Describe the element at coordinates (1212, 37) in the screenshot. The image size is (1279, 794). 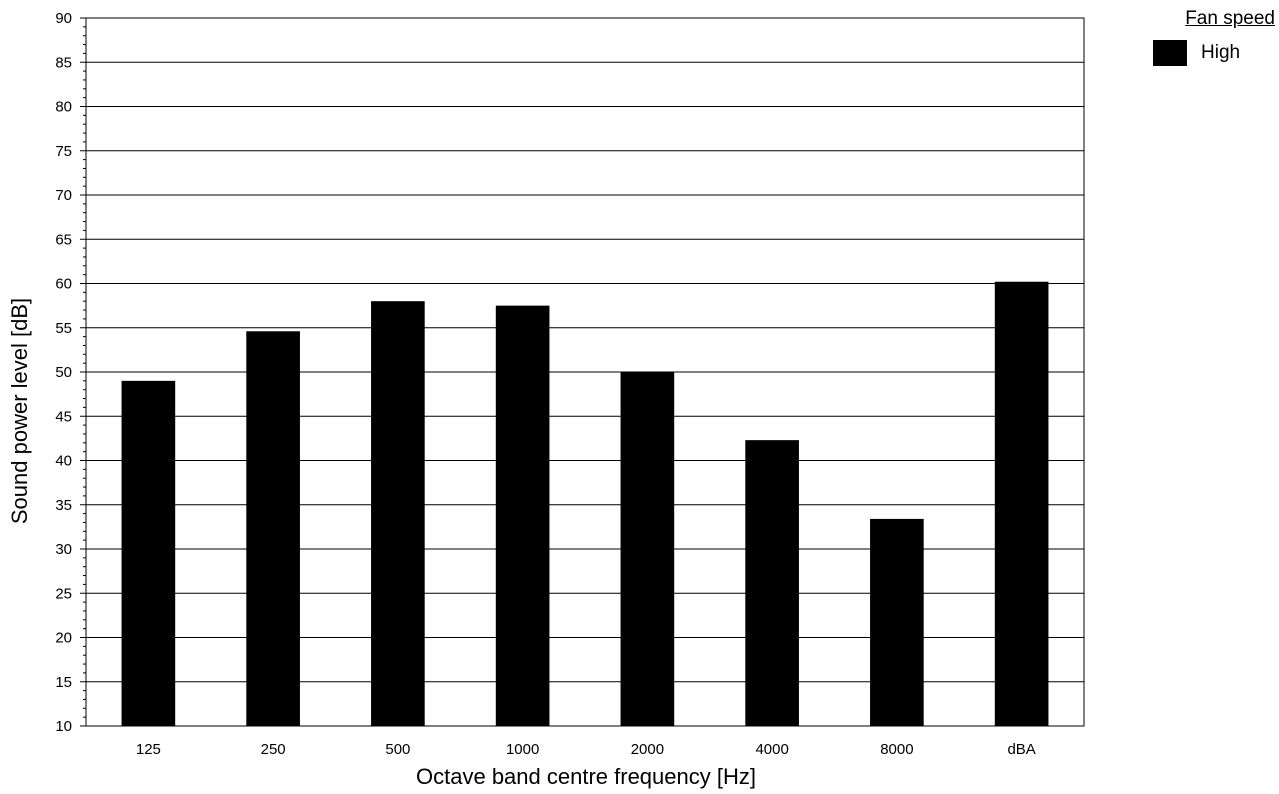
I see `legend: Fan speed High` at that location.